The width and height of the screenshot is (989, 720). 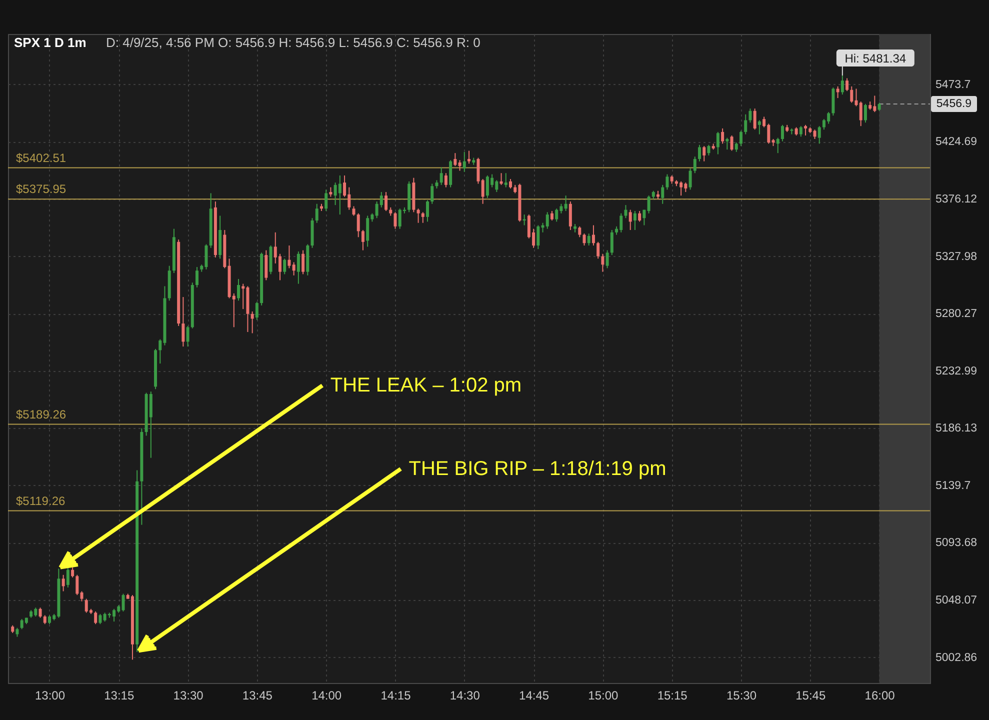 What do you see at coordinates (957, 256) in the screenshot?
I see `y-tick-label: 5327.98` at bounding box center [957, 256].